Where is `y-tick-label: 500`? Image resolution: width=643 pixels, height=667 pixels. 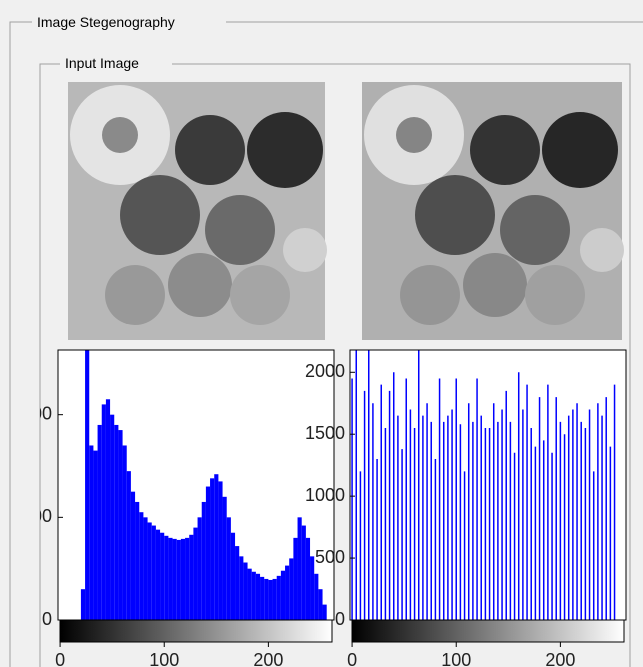 y-tick-label: 500 is located at coordinates (330, 557).